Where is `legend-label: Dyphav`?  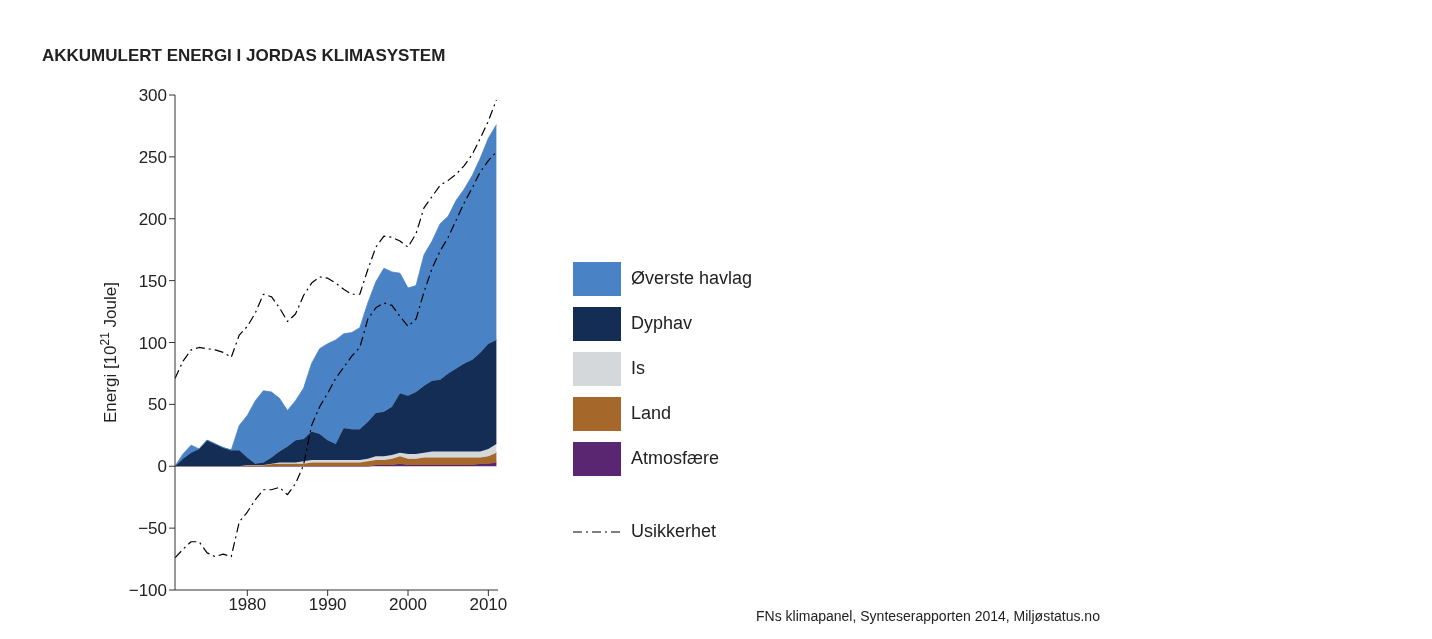 legend-label: Dyphav is located at coordinates (662, 323).